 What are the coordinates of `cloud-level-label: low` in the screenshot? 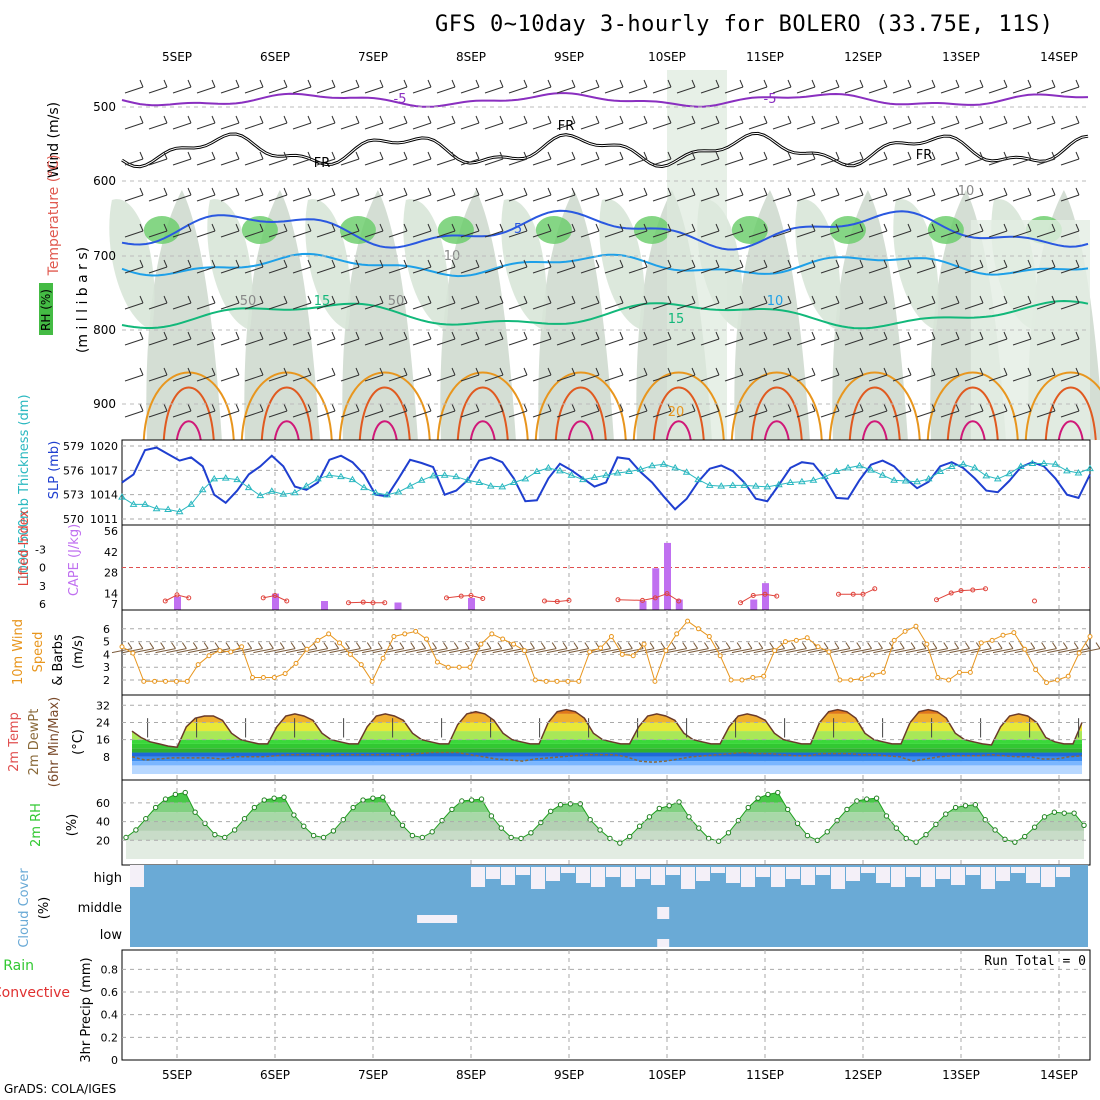 It's located at (111, 935).